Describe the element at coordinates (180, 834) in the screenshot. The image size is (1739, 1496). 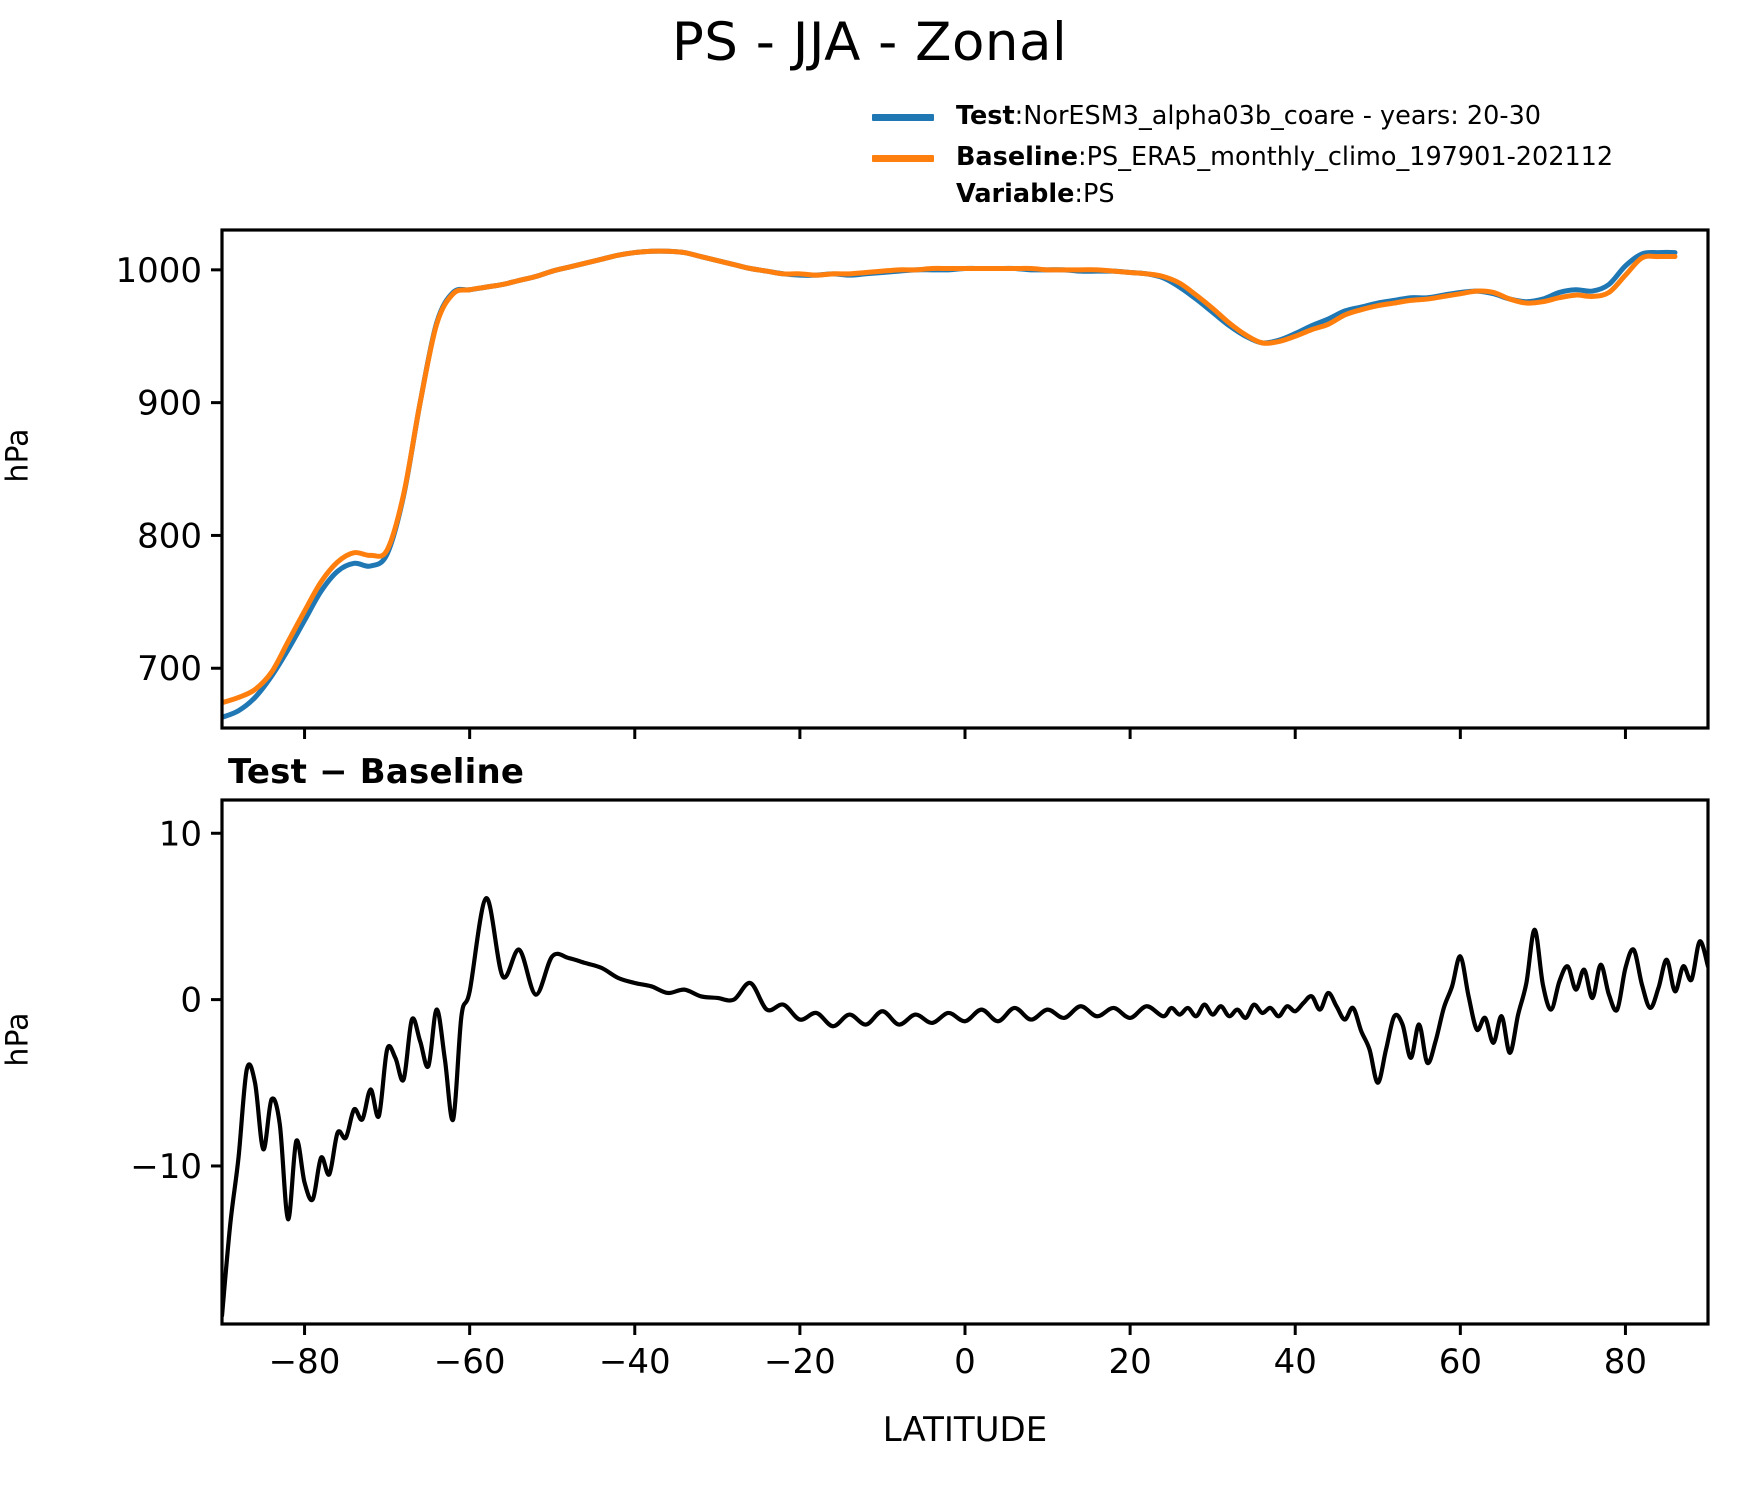
I see `y-tick-label: 10` at that location.